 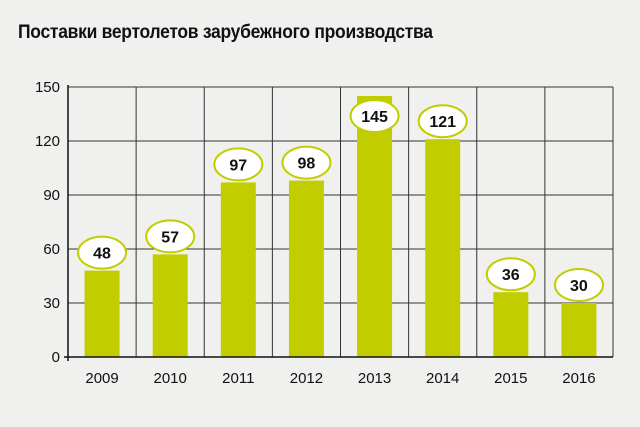 I want to click on x-tick-label: 2015, so click(x=510, y=378).